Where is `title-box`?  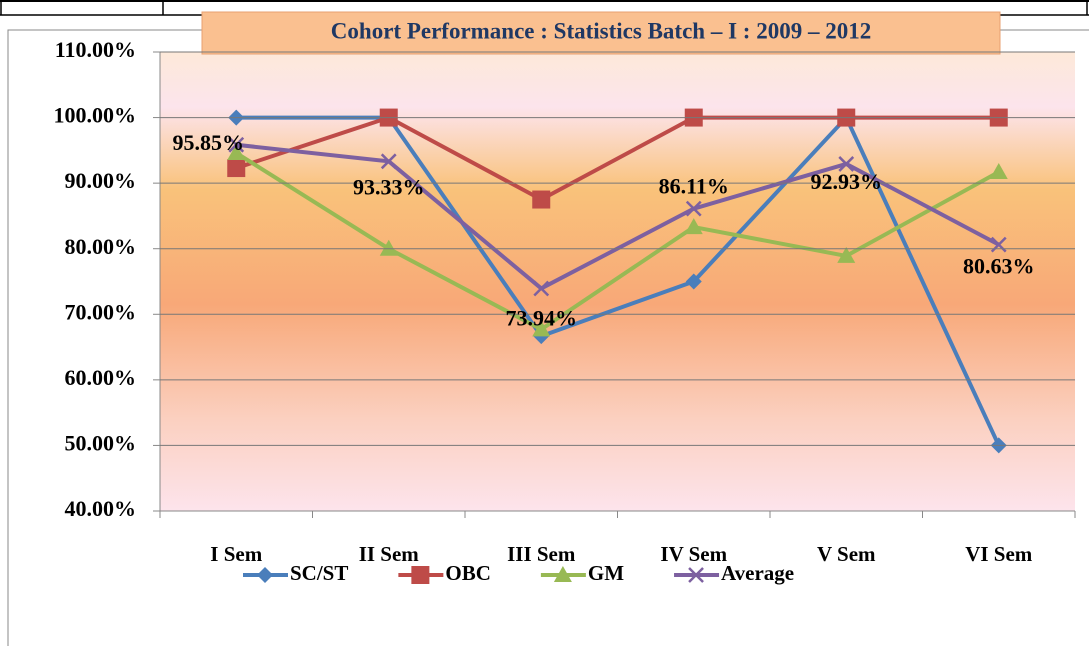
title-box is located at coordinates (601, 33).